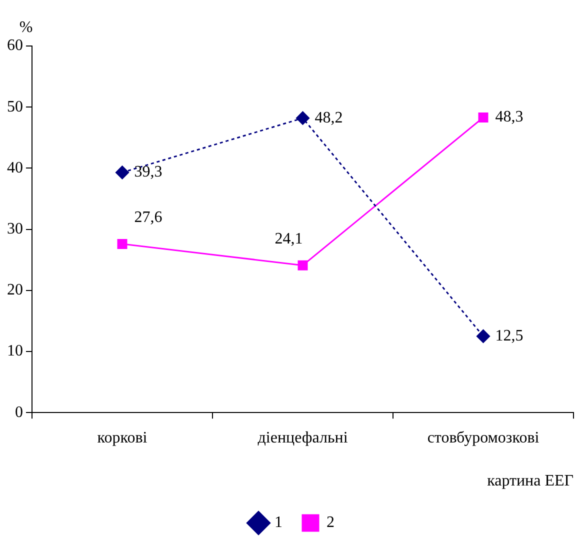  I want to click on data-label: 24,1, so click(288, 239).